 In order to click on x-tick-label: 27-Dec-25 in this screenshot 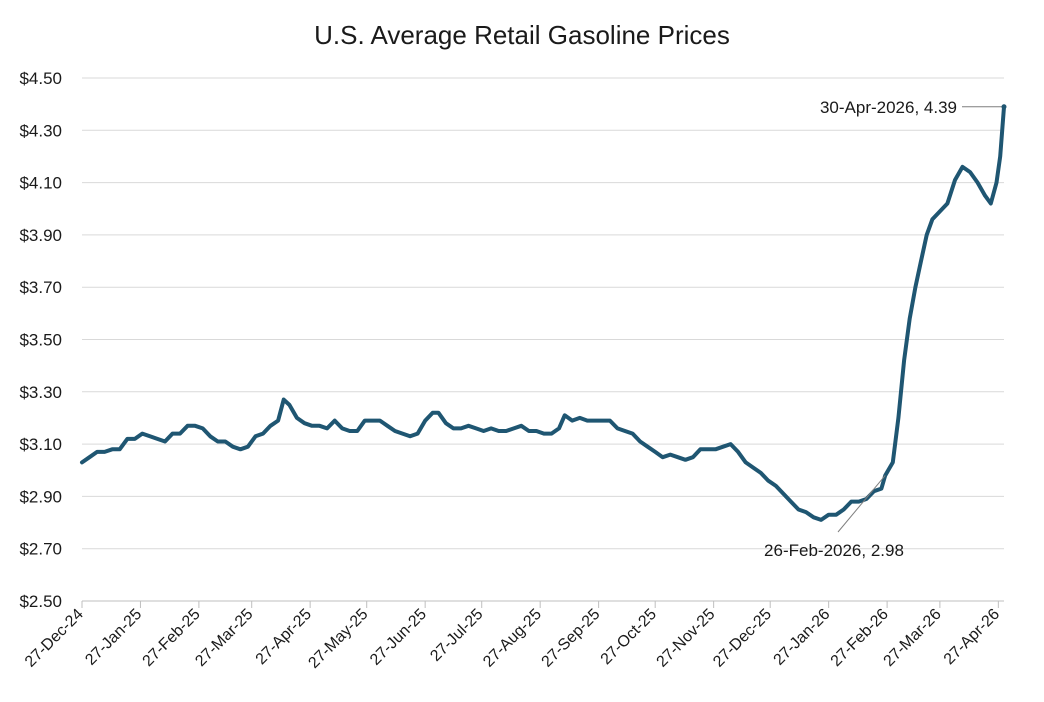, I will do `click(742, 638)`.